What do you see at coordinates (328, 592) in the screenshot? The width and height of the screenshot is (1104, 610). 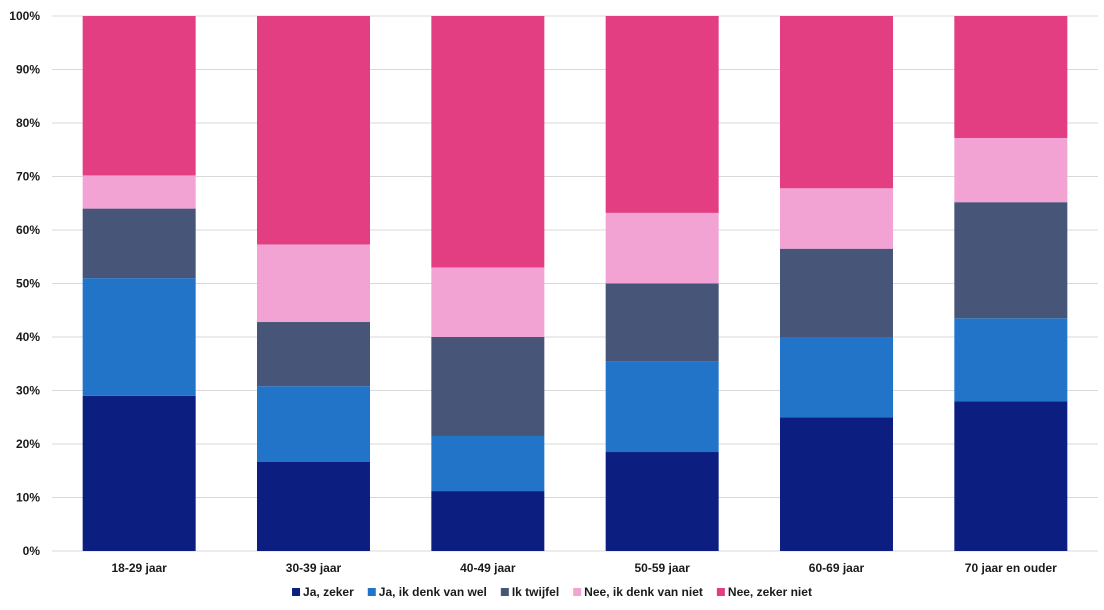 I see `legend-label: Ja, zeker` at bounding box center [328, 592].